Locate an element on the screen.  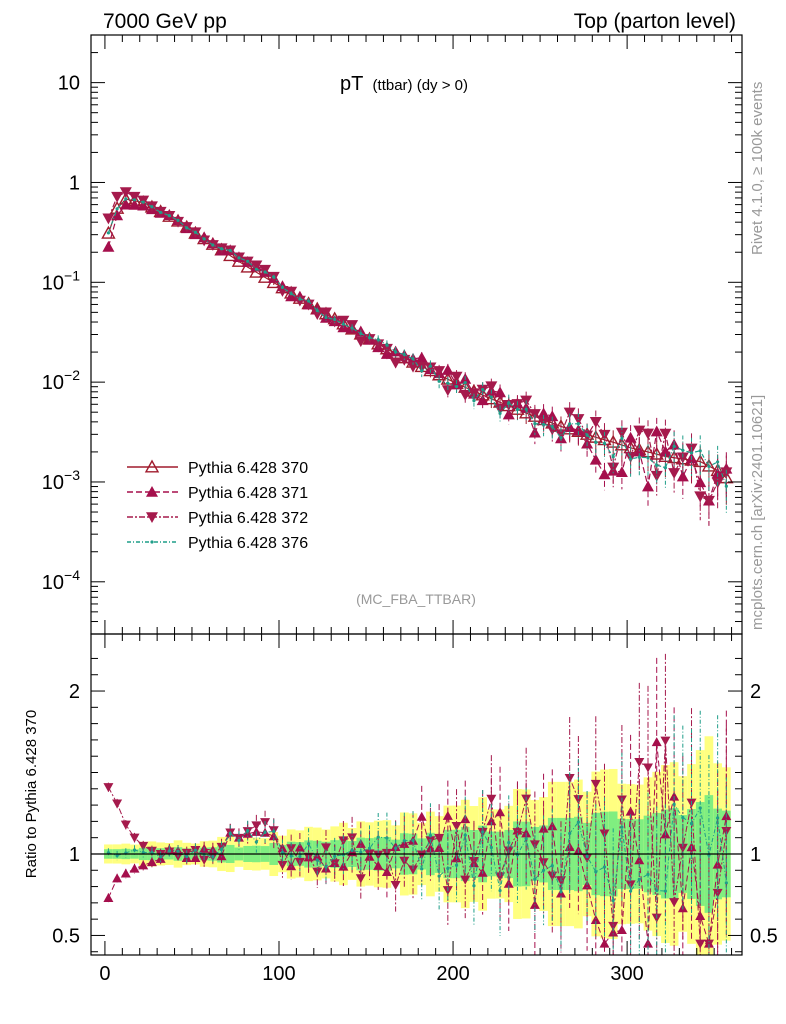
y-tick-exp: −4 is located at coordinates (72, 575).